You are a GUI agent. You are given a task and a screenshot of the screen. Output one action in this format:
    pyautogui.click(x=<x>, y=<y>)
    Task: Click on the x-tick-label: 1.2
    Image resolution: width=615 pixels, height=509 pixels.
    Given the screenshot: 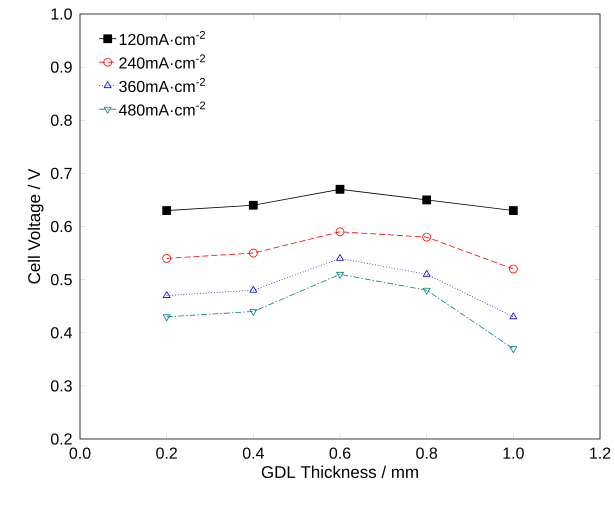 What is the action you would take?
    pyautogui.click(x=600, y=453)
    